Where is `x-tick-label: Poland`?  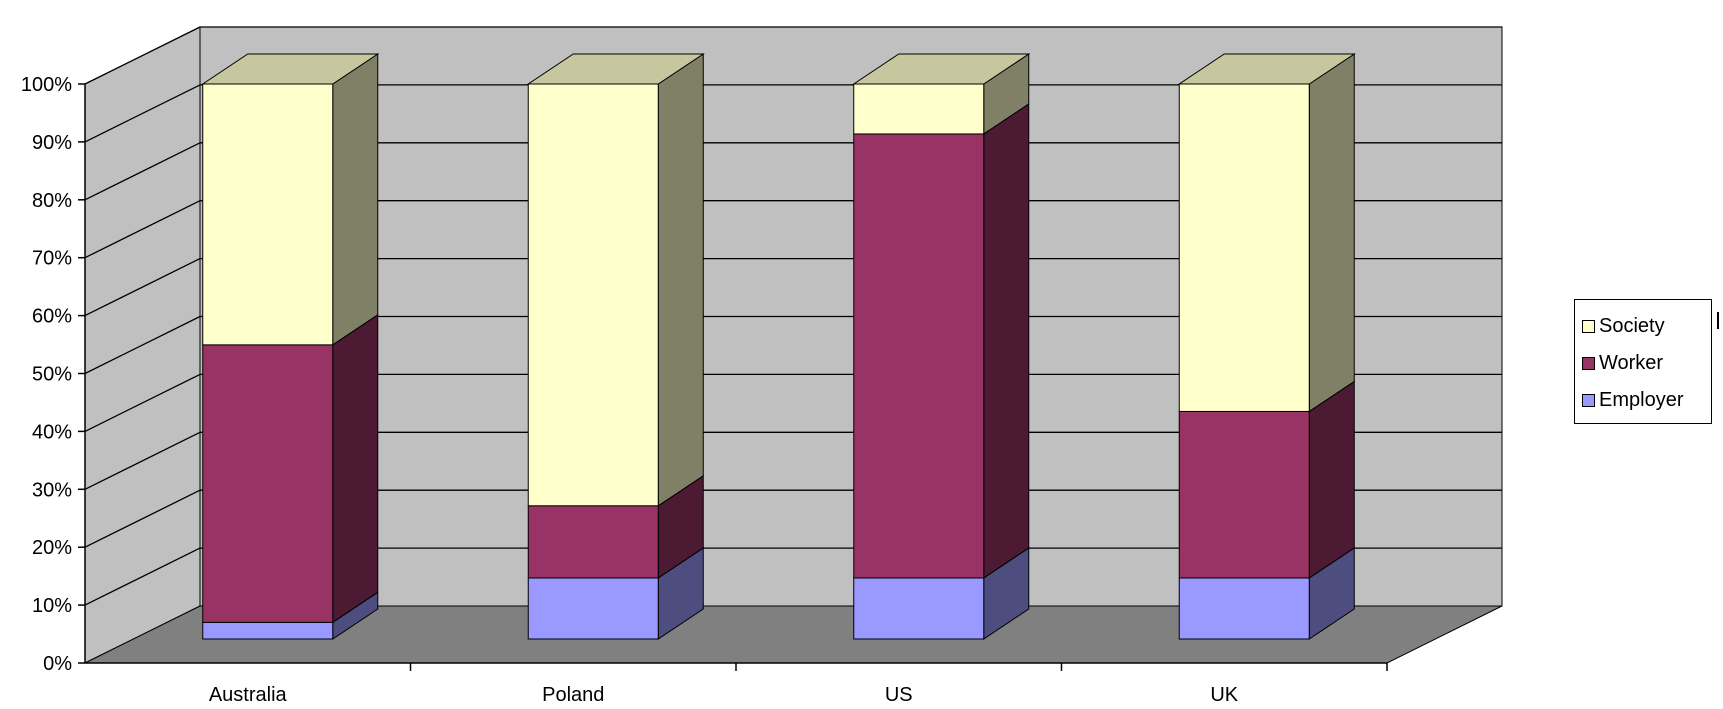 x-tick-label: Poland is located at coordinates (573, 695).